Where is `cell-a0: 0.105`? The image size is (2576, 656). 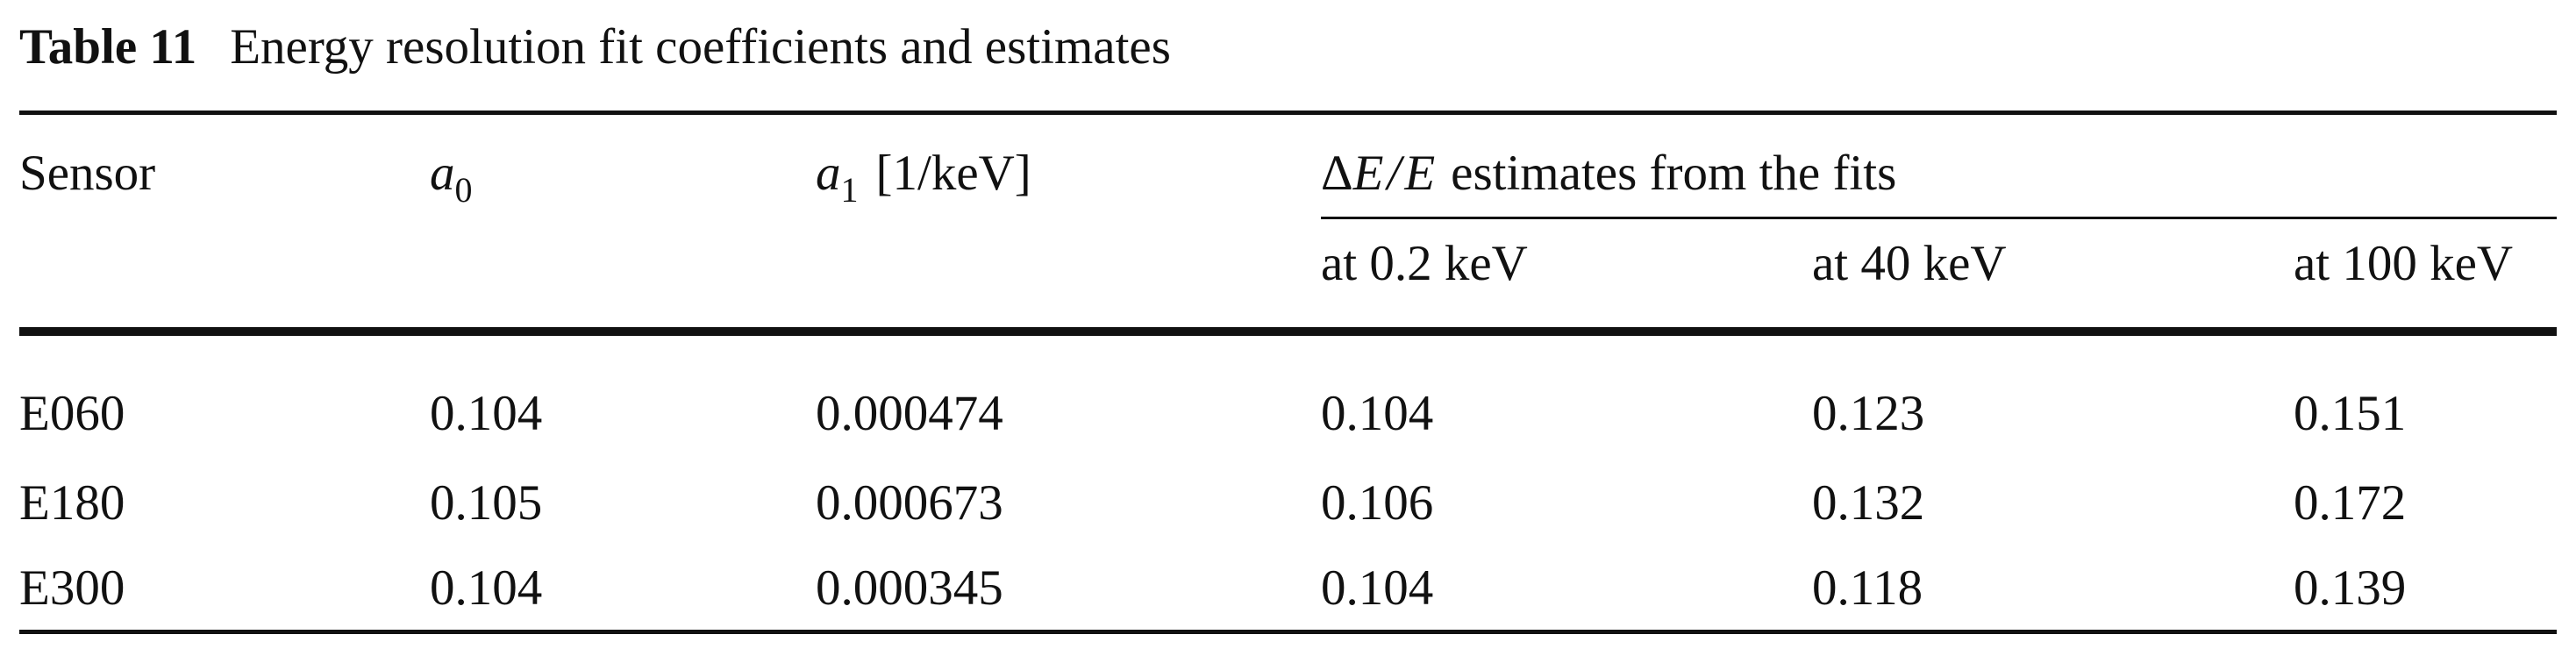
cell-a0: 0.105 is located at coordinates (487, 503).